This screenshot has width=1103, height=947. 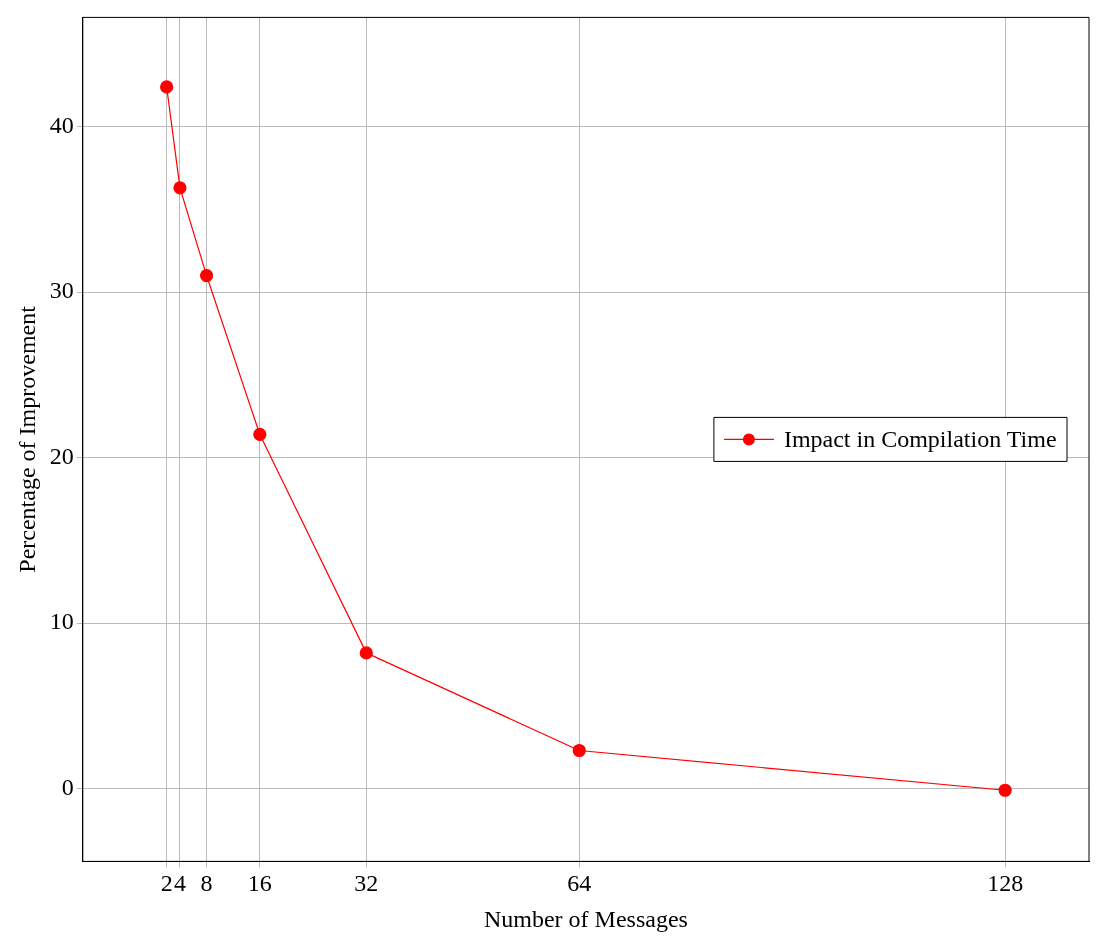 I want to click on x-axis-title: Number of Messages, so click(x=585, y=918).